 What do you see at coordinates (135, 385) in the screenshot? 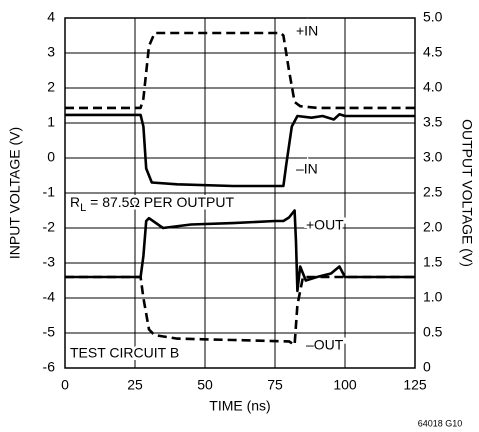
I see `x-tick-label: 25` at bounding box center [135, 385].